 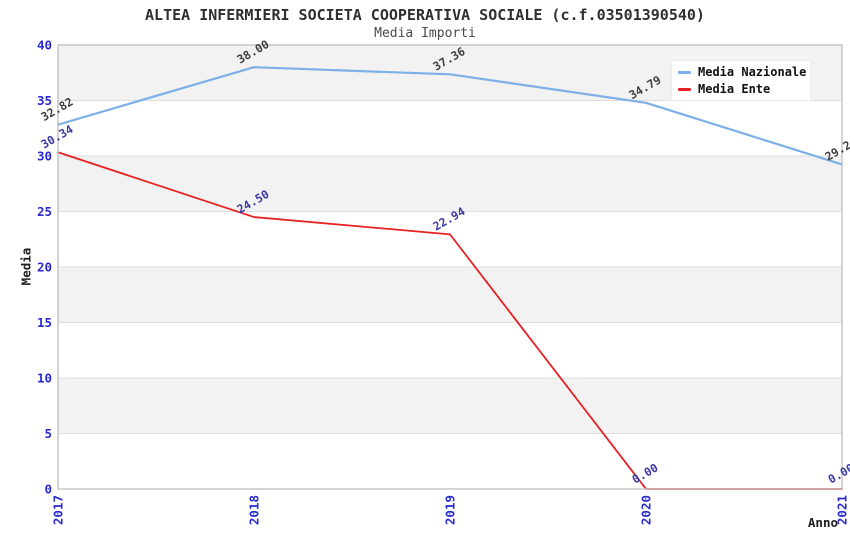 What do you see at coordinates (752, 72) in the screenshot?
I see `legend-label-media-nazionale: Media Nazionale` at bounding box center [752, 72].